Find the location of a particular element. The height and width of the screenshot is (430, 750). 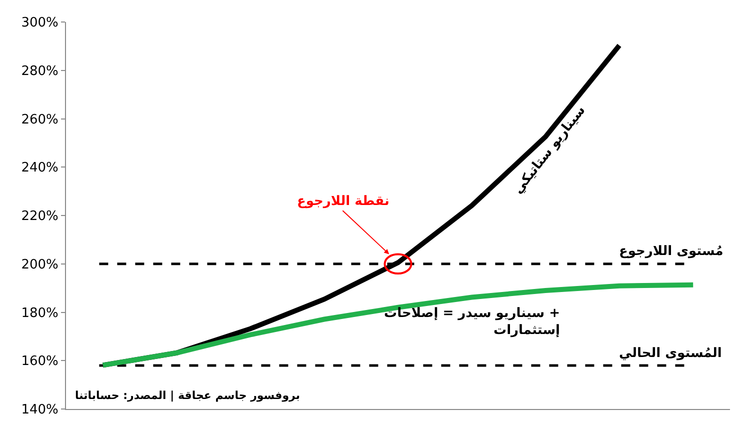

y-tick-label: 140% is located at coordinates (39, 410).